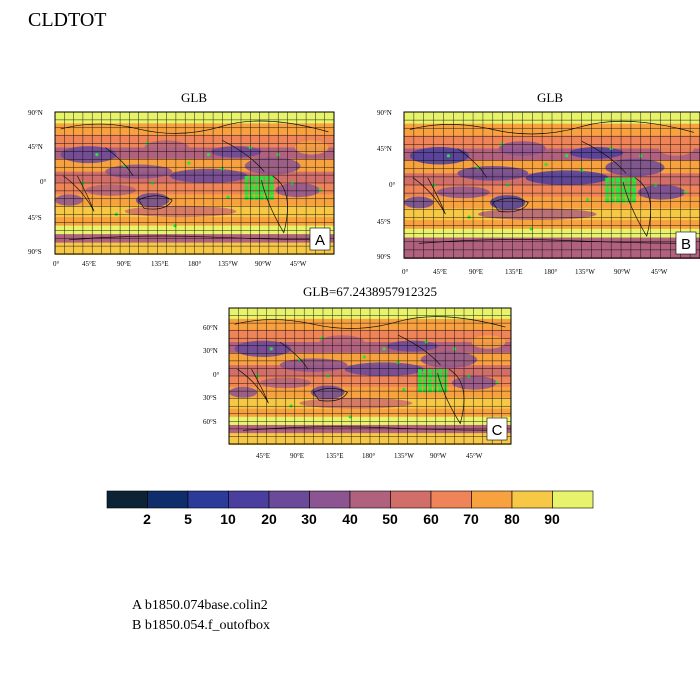  I want to click on panel-c-lon-label: 180°, so click(369, 456).